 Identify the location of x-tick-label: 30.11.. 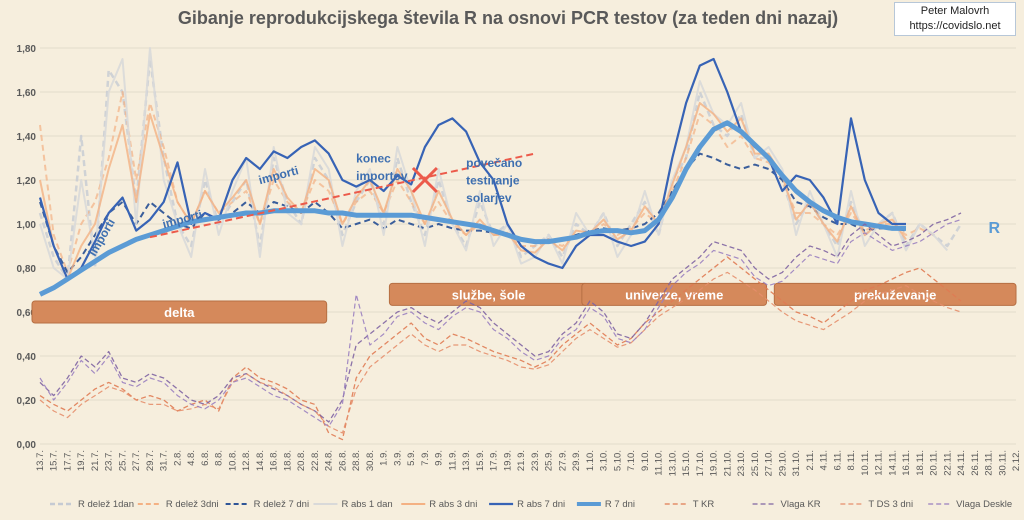
(1002, 463).